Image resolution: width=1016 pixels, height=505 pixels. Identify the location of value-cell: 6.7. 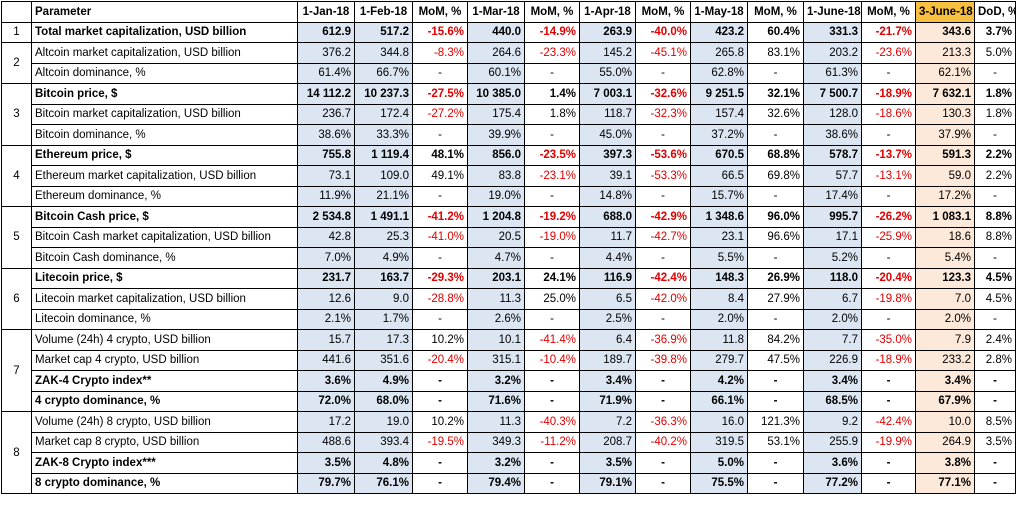
(832, 299).